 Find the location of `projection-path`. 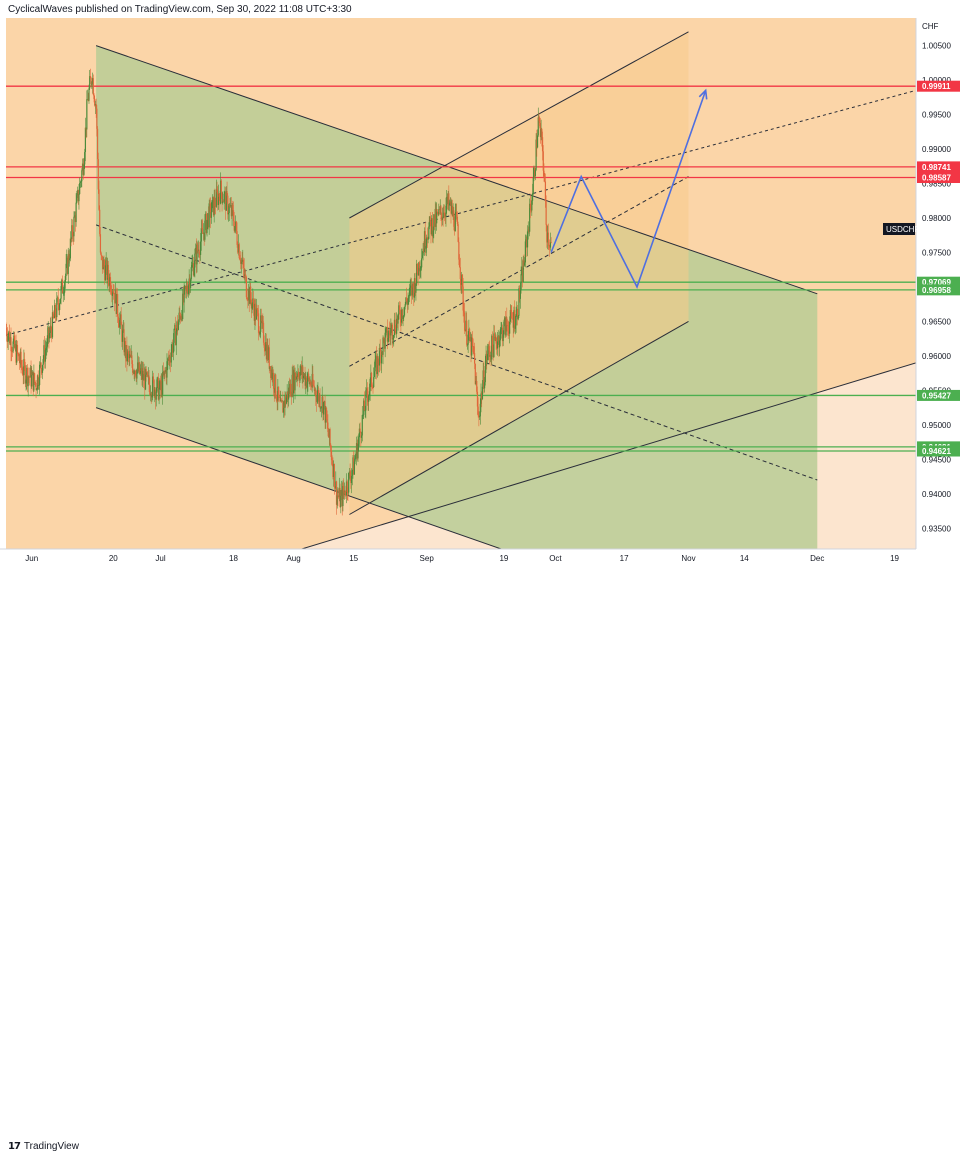

projection-path is located at coordinates (628, 189).